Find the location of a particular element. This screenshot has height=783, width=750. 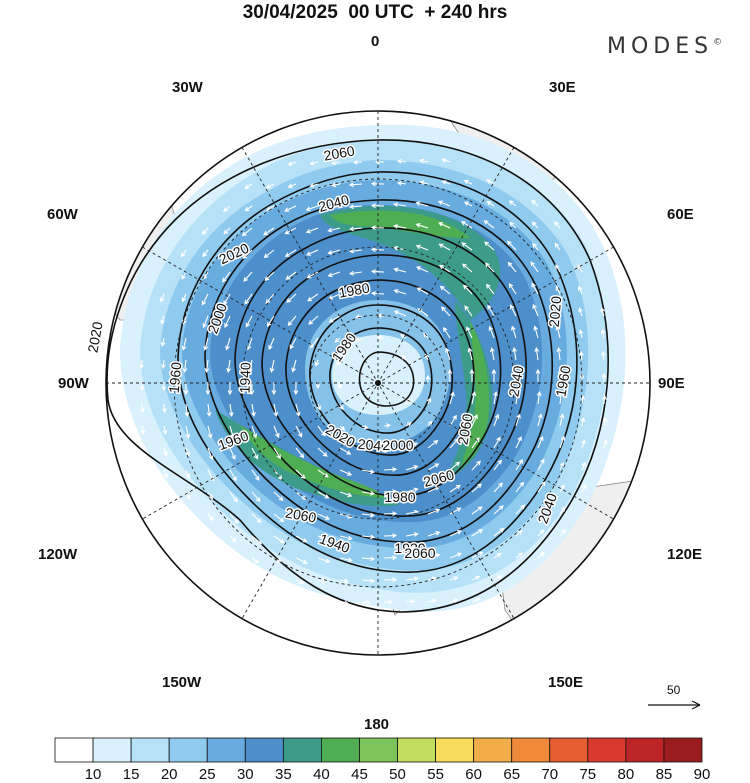

colorbar-tick-label: 65 is located at coordinates (512, 774).